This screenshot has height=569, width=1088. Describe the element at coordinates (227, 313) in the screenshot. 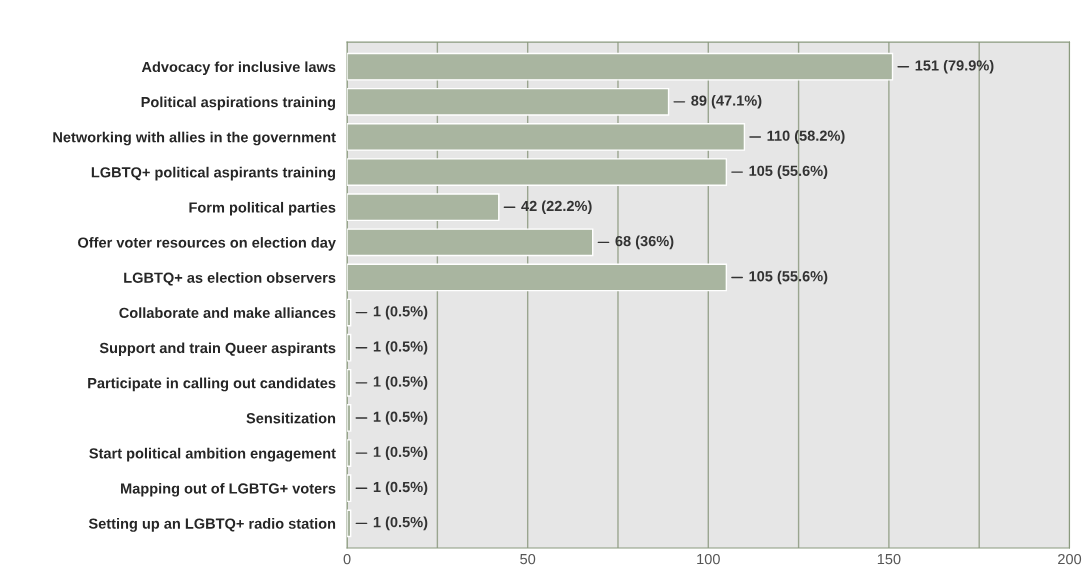

I see `y-tick-label: Collaborate and make alliances` at that location.